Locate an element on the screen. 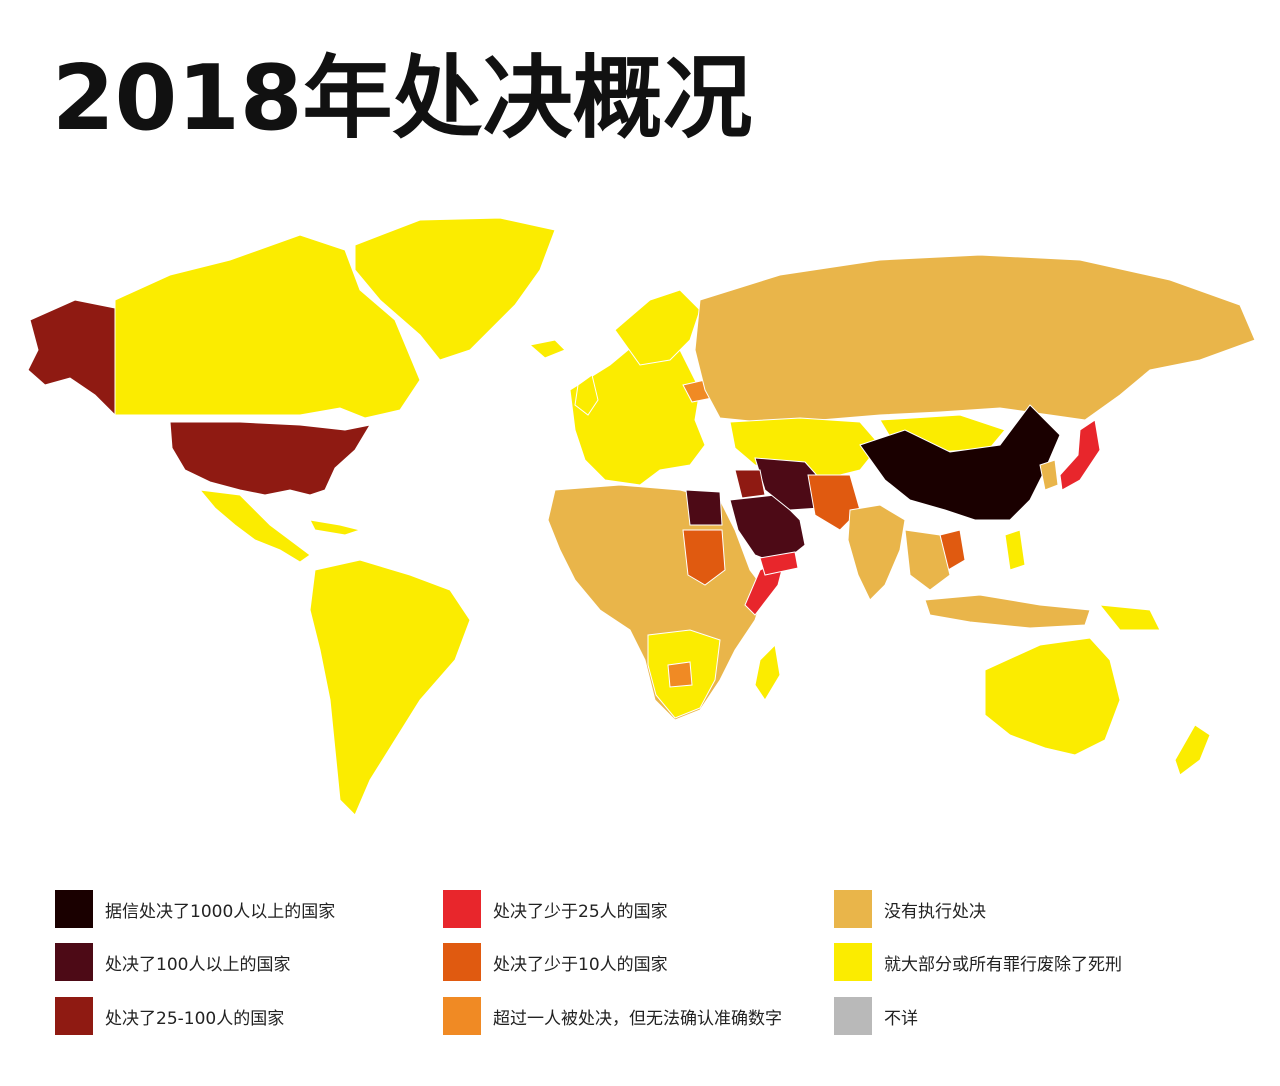  legend-label-under-10: 处决了少于10人的国家 is located at coordinates (580, 964).